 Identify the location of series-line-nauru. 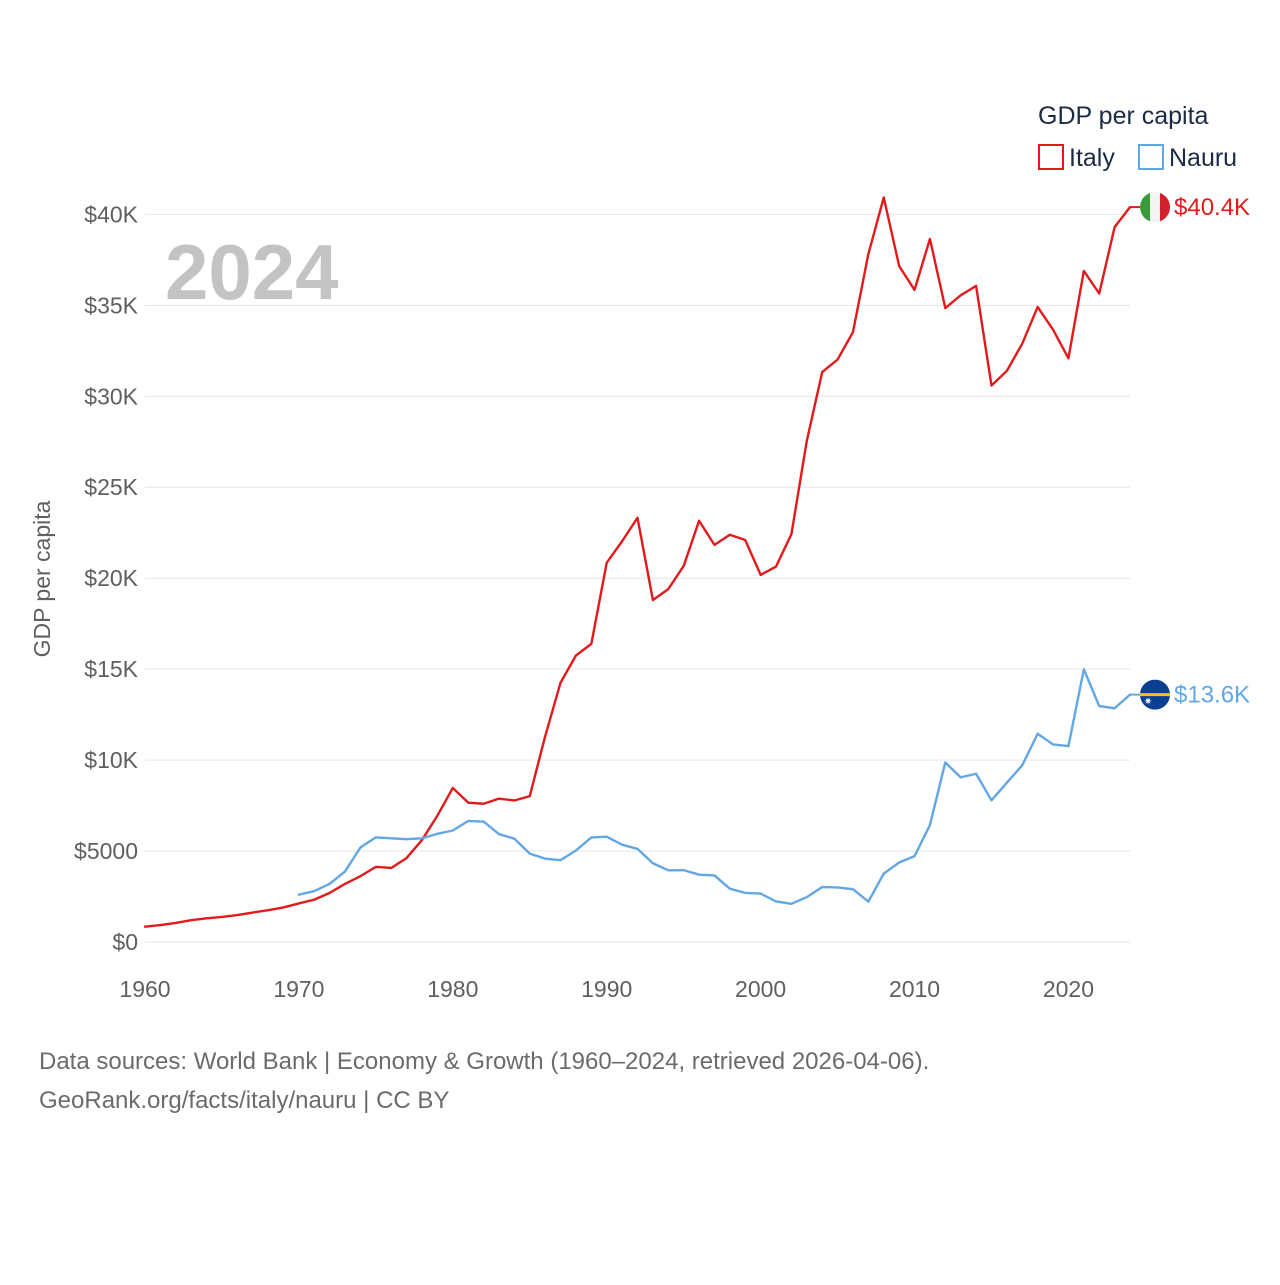
(714, 786).